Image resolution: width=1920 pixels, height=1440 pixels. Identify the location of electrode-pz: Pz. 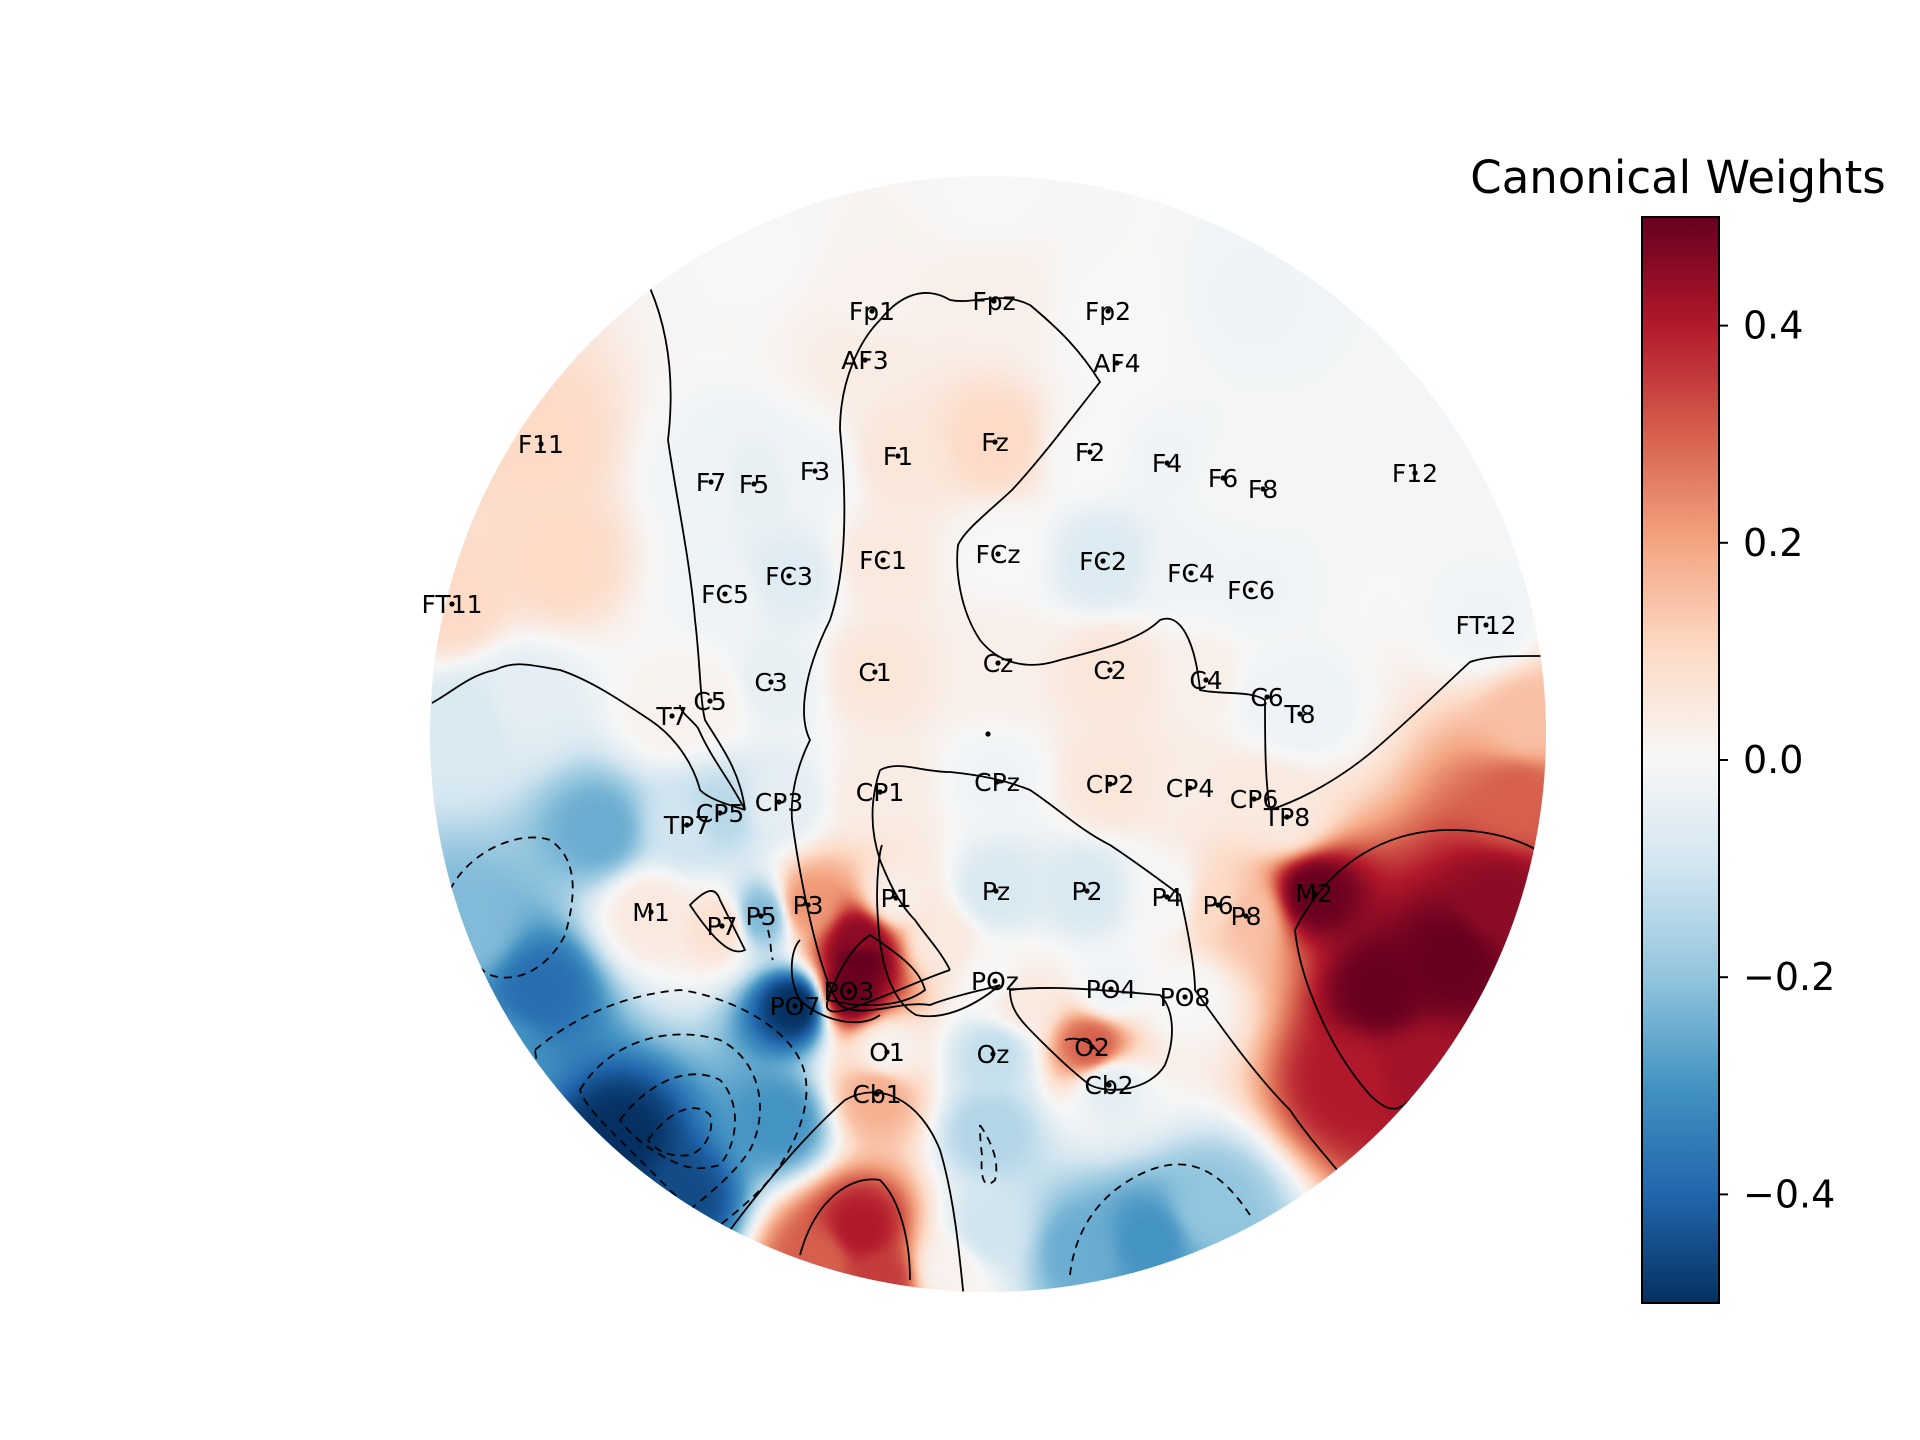
(996, 891).